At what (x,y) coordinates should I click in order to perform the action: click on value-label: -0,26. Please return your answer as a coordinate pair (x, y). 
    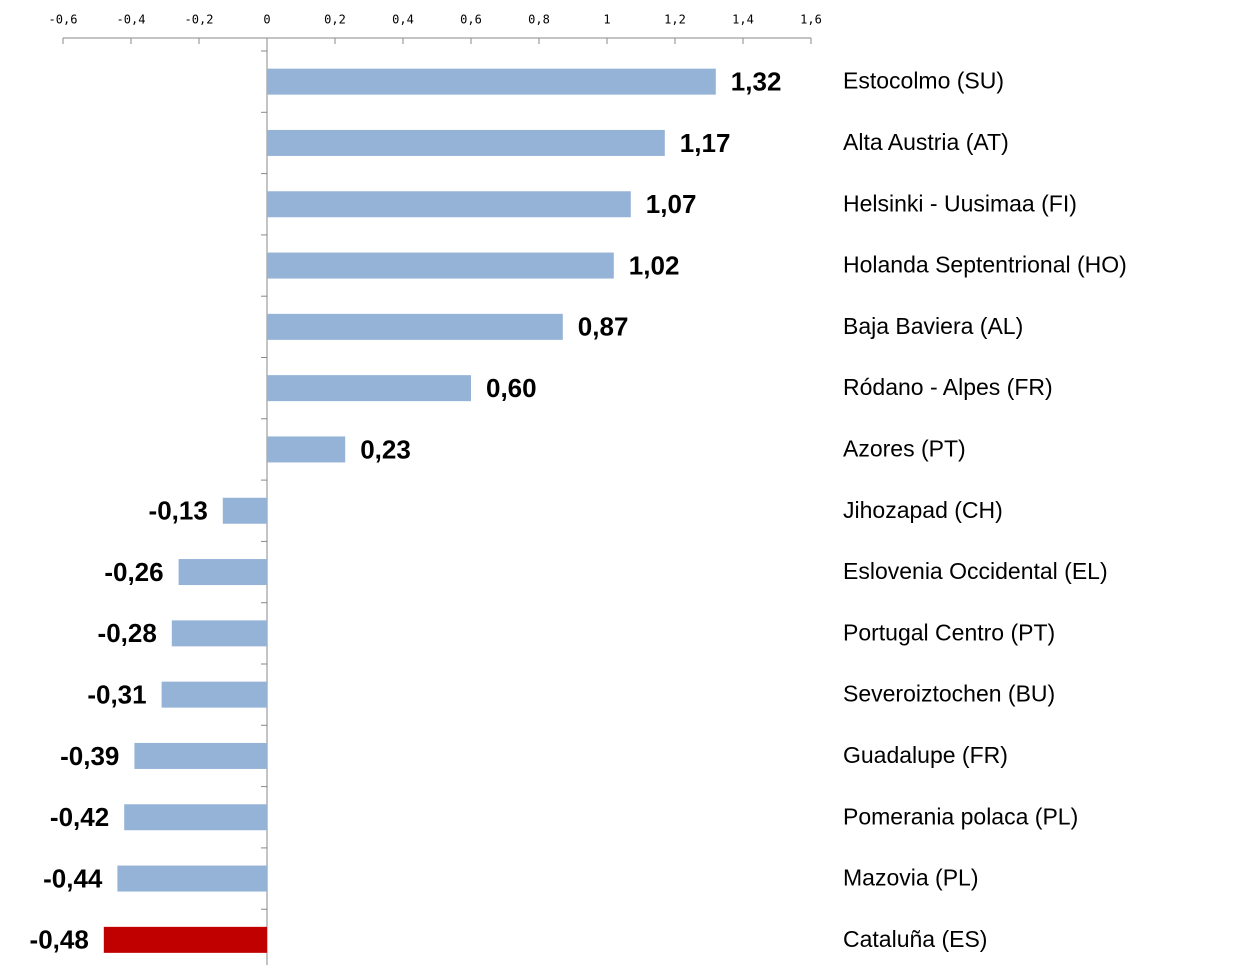
    Looking at the image, I should click on (133, 572).